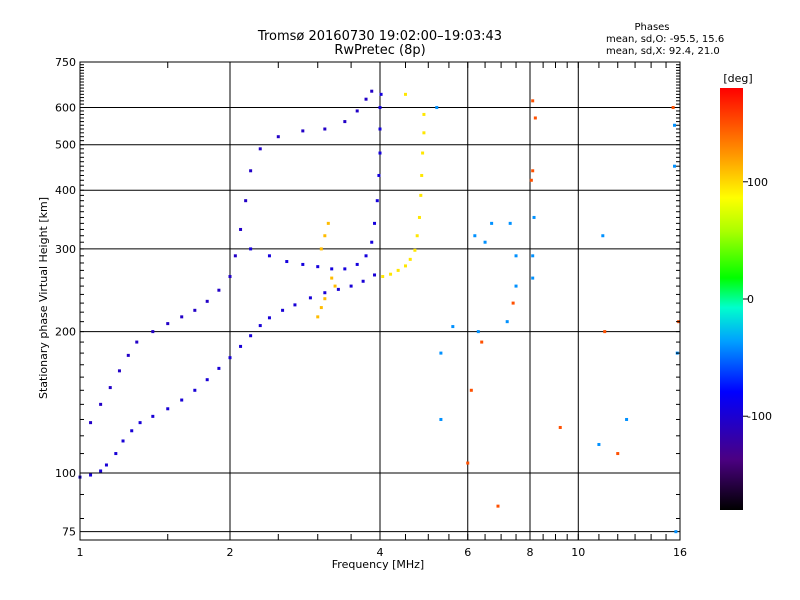 The height and width of the screenshot is (600, 800). Describe the element at coordinates (43, 298) in the screenshot. I see `y-axis-label: Stationary phase Virtual Height [km]` at that location.